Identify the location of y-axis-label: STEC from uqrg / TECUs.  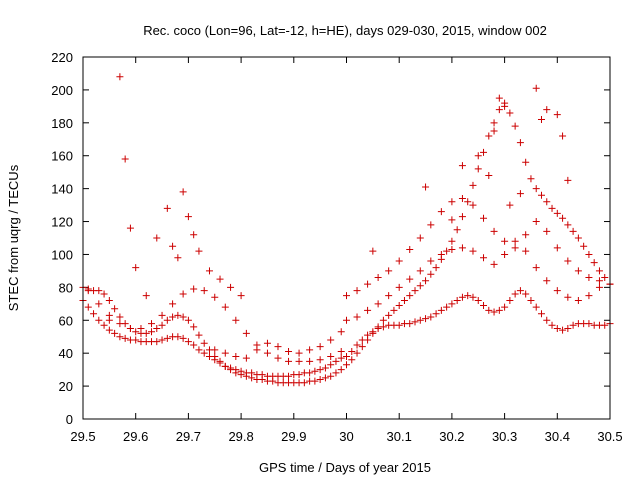
(13, 237).